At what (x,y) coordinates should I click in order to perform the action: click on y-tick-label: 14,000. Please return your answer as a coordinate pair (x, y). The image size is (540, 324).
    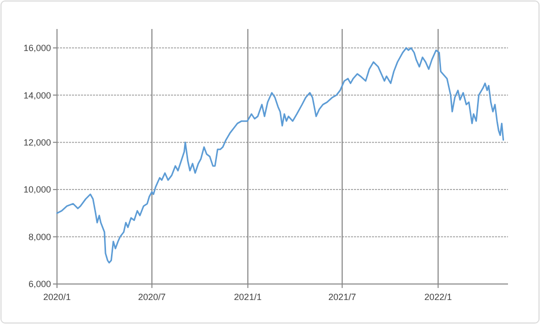
    Looking at the image, I should click on (37, 95).